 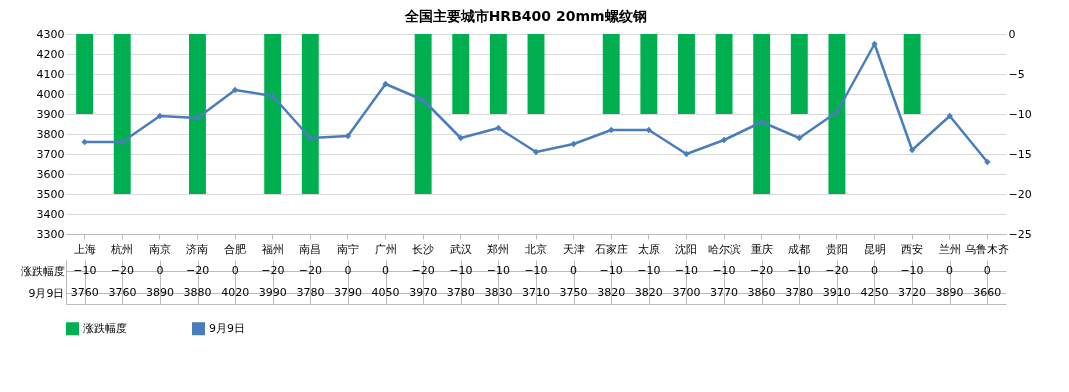 I want to click on y-tick-label: 4000, so click(x=50, y=94).